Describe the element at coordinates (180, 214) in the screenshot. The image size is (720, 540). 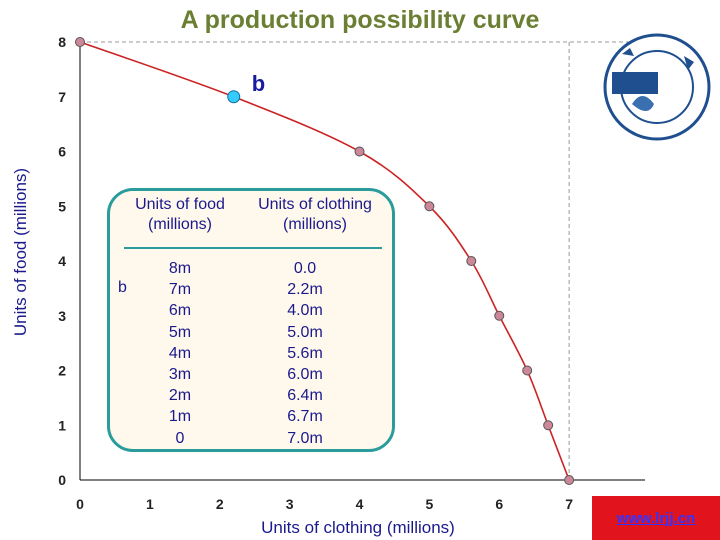
I see `table-header-food: Units of food (millions)` at that location.